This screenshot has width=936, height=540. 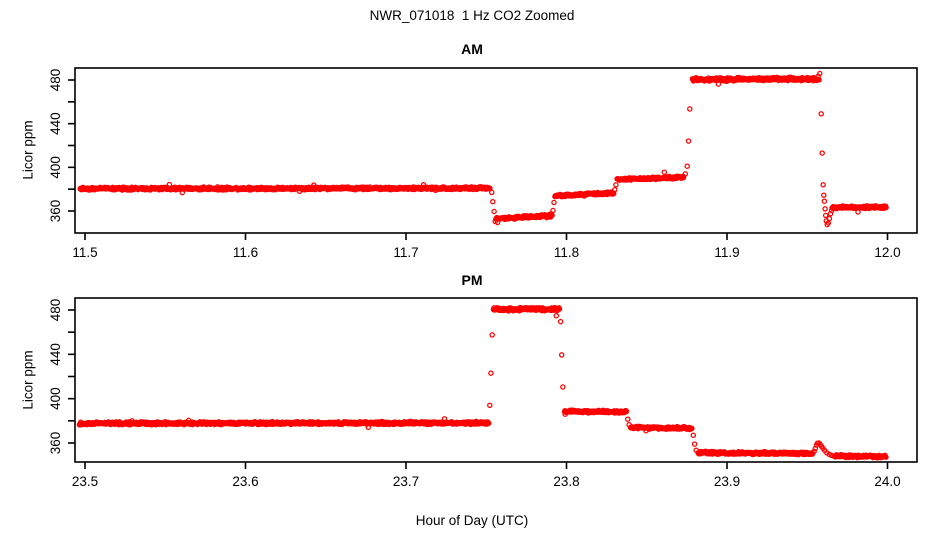 What do you see at coordinates (55, 167) in the screenshot?
I see `am-y-tick-label: 400` at bounding box center [55, 167].